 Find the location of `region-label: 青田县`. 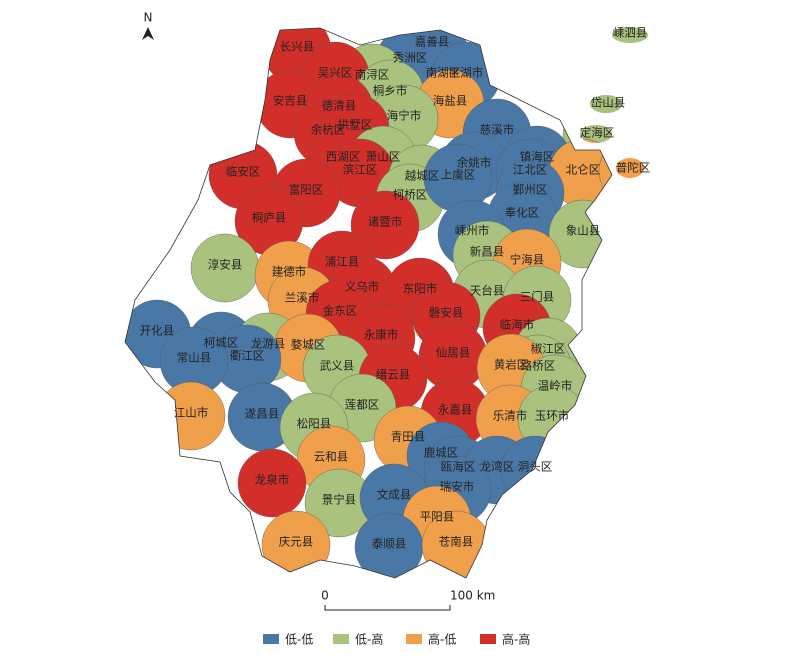

region-label: 青田县 is located at coordinates (408, 437).